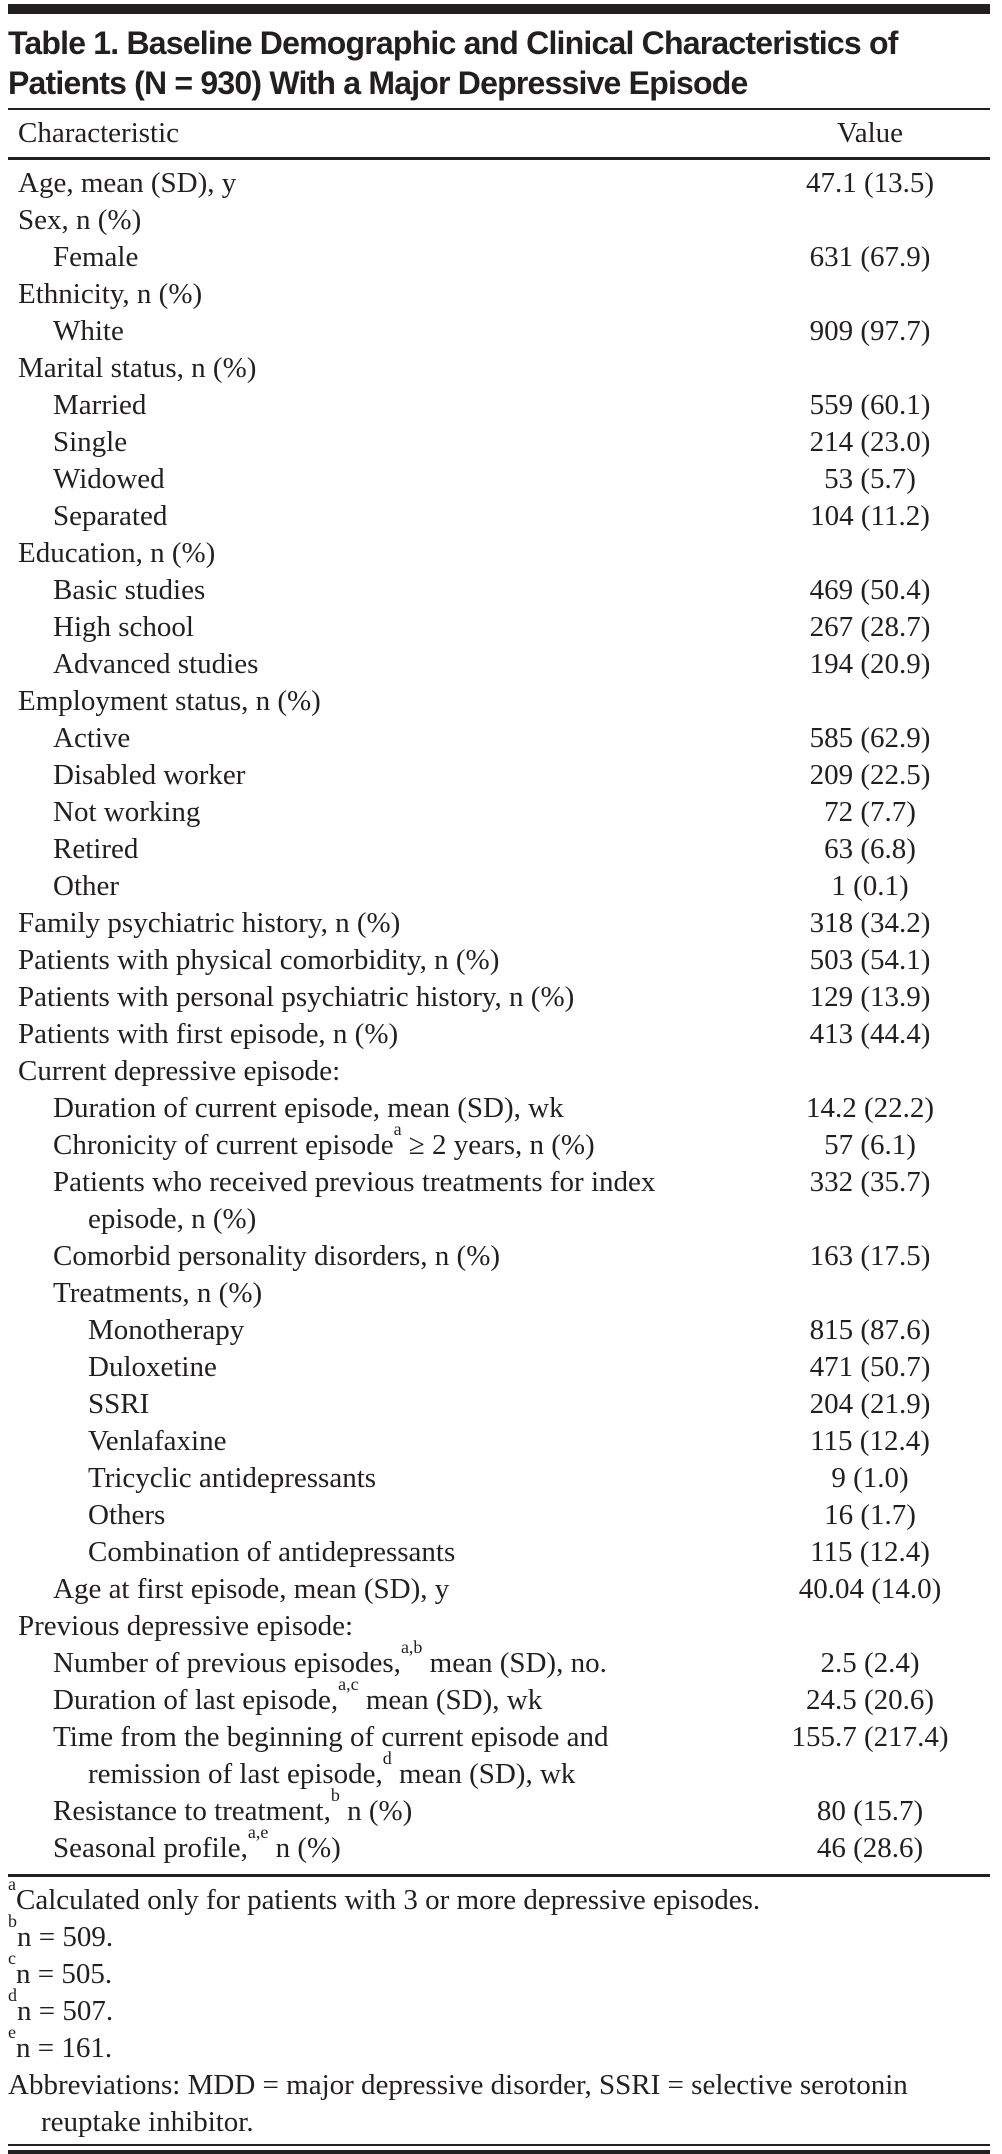 The image size is (1002, 2154). What do you see at coordinates (870, 1848) in the screenshot?
I see `row-value: 46 (28.6)` at bounding box center [870, 1848].